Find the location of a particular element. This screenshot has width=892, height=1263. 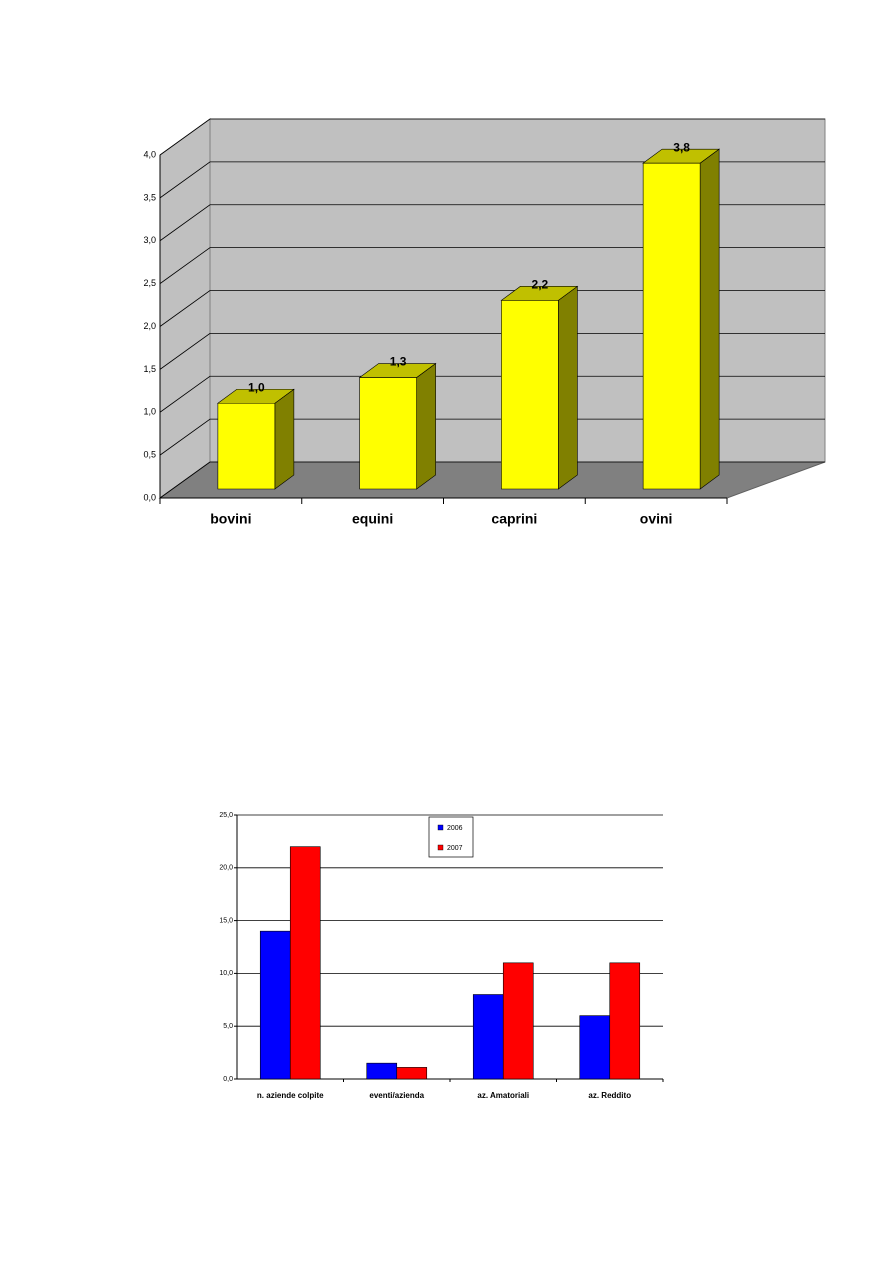

y-tick-label: 2,0 is located at coordinates (149, 326).